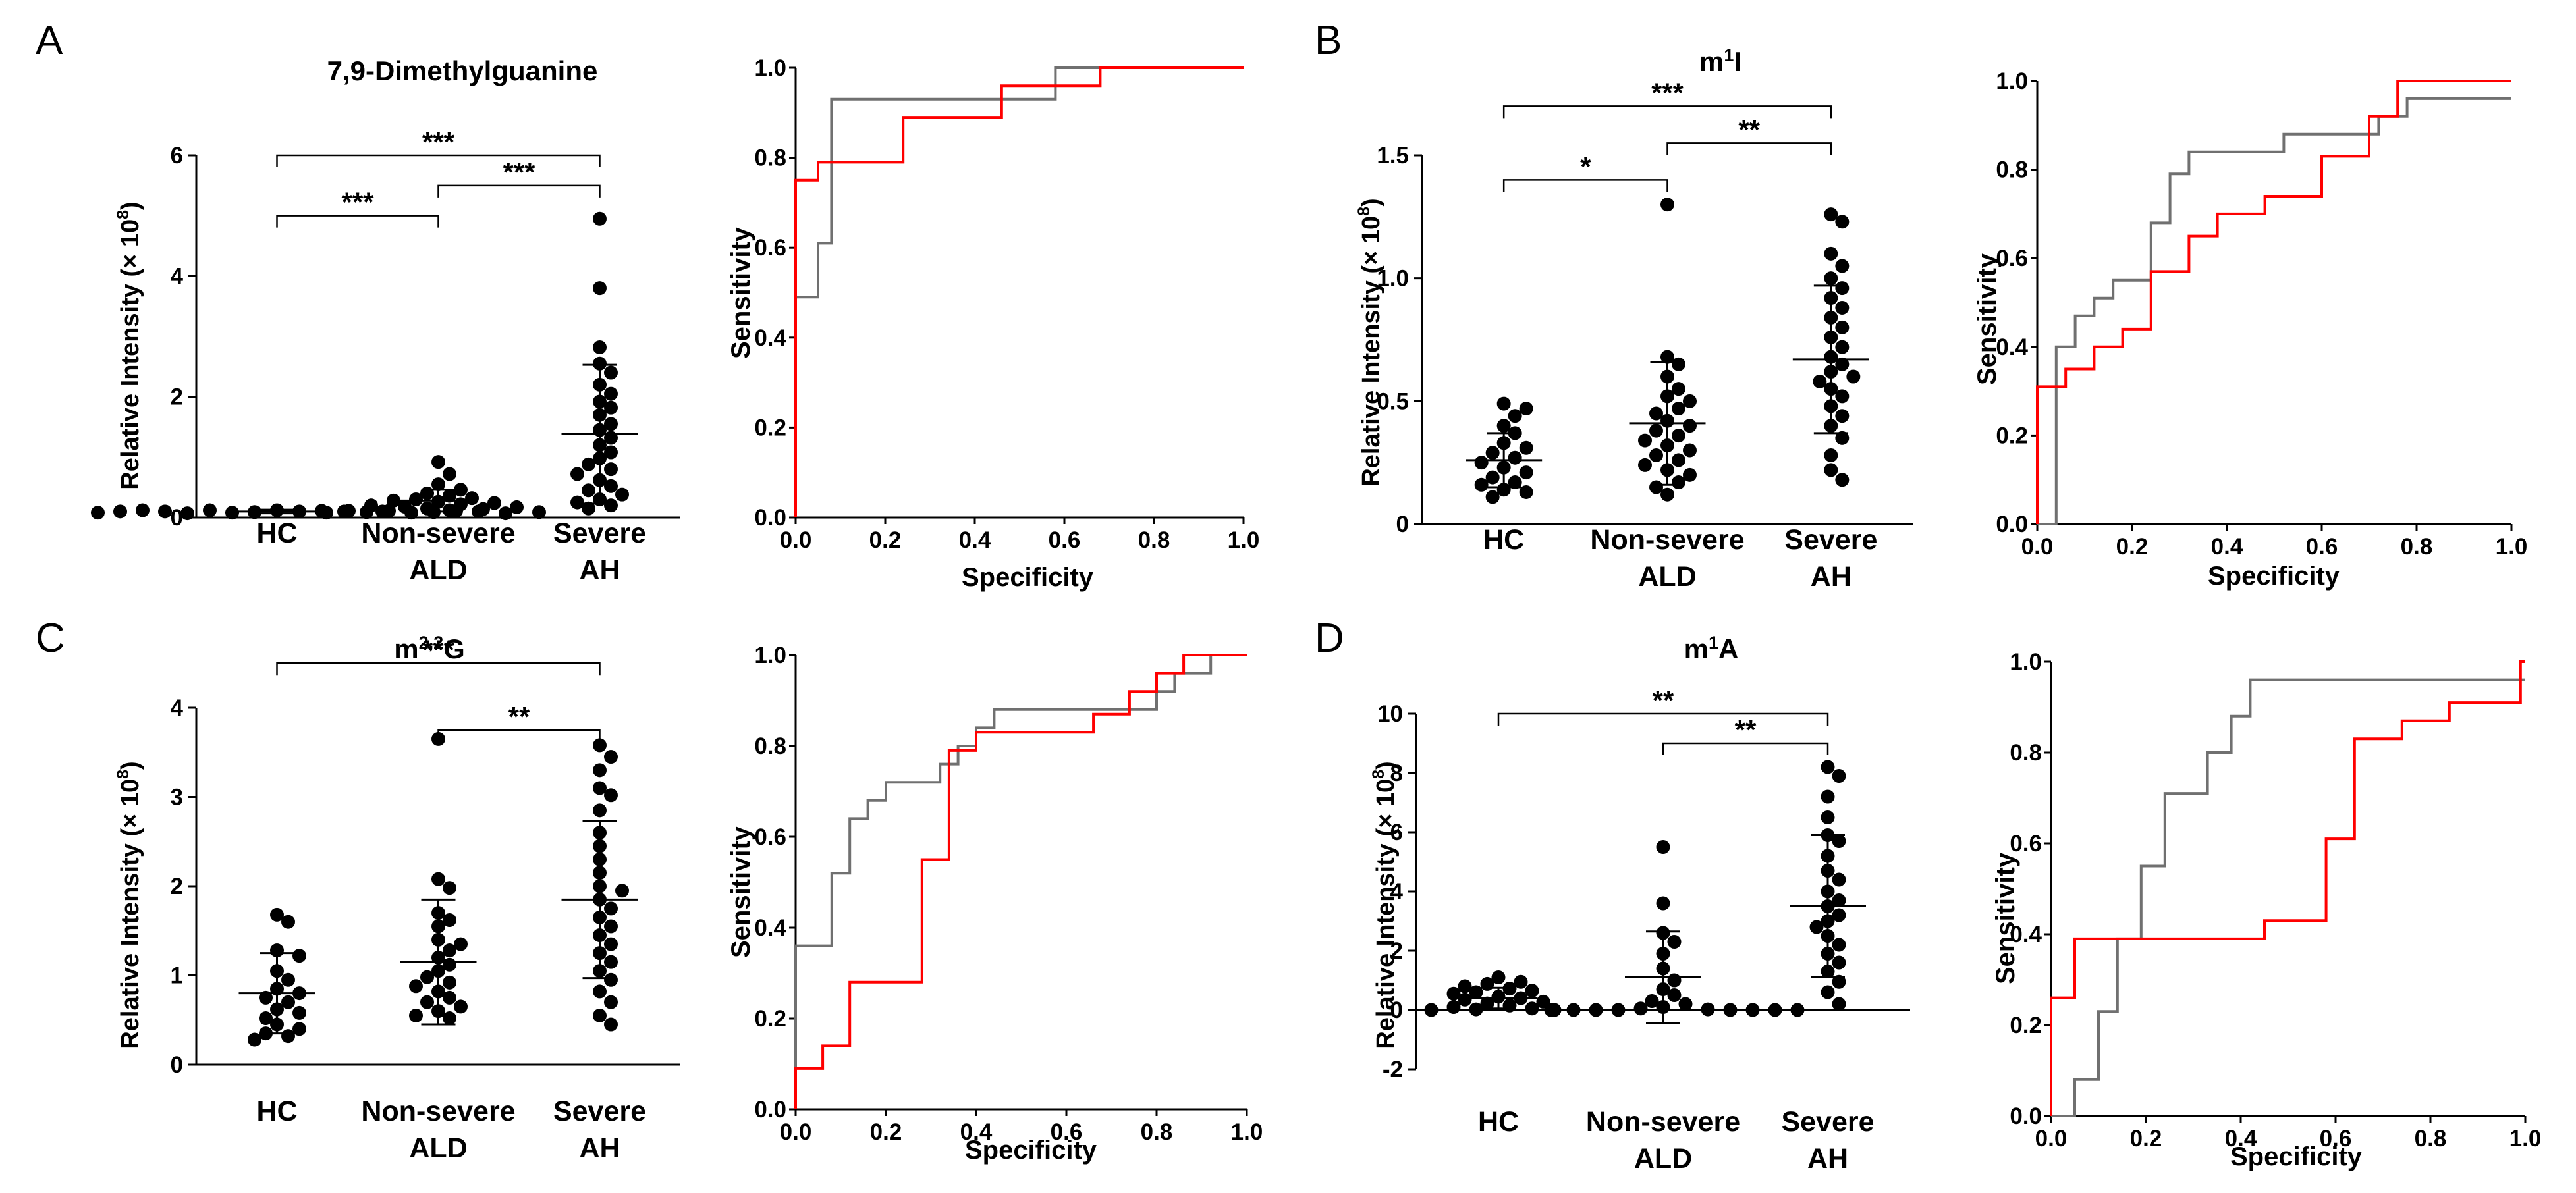  What do you see at coordinates (1987, 319) in the screenshot?
I see `roc-b-ylabel: Sensitivity` at bounding box center [1987, 319].